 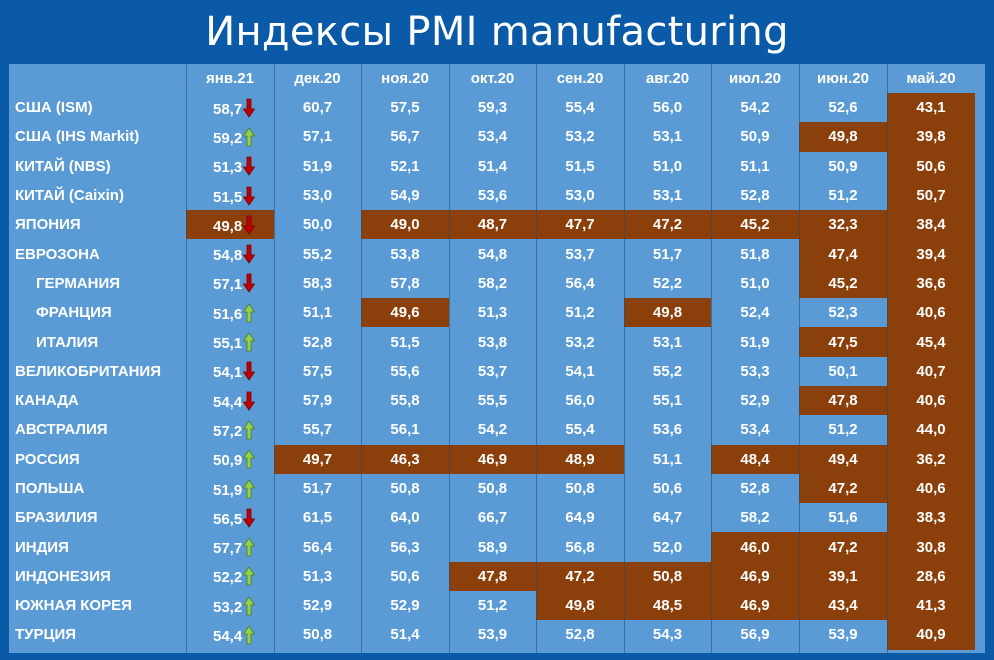 I want to click on value-cell: 57,1, so click(x=230, y=283).